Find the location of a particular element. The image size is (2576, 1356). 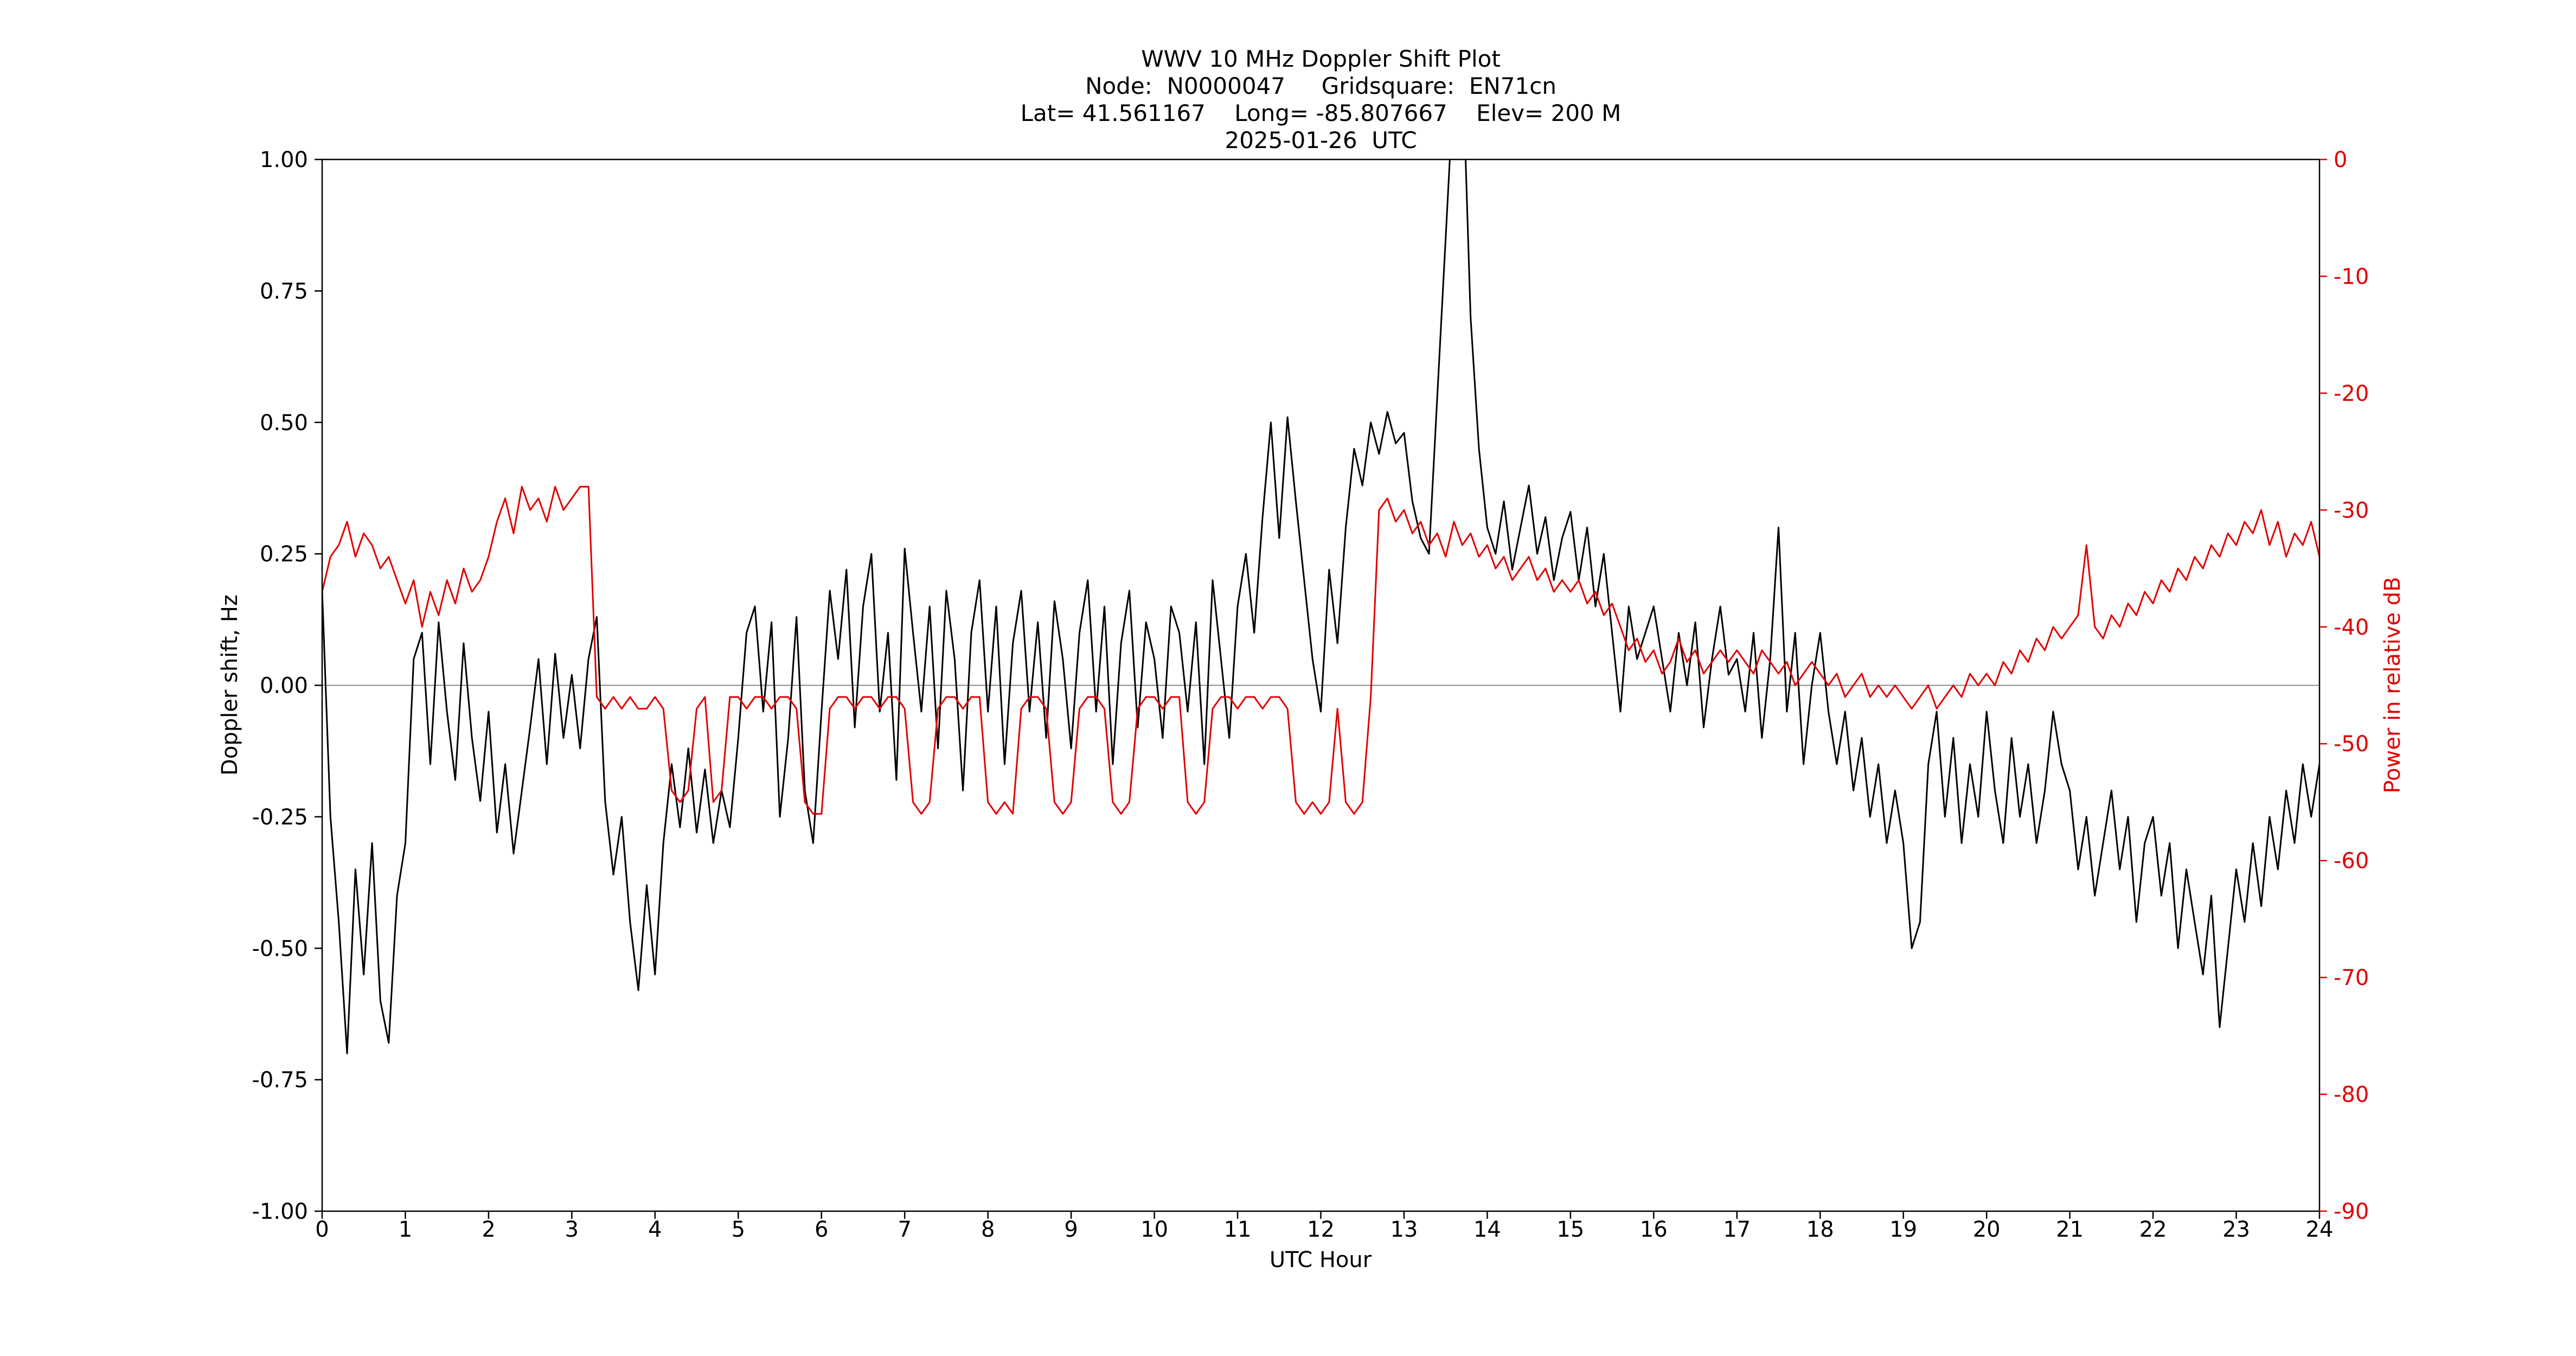

y-right-tick-label: -20 is located at coordinates (2351, 393).